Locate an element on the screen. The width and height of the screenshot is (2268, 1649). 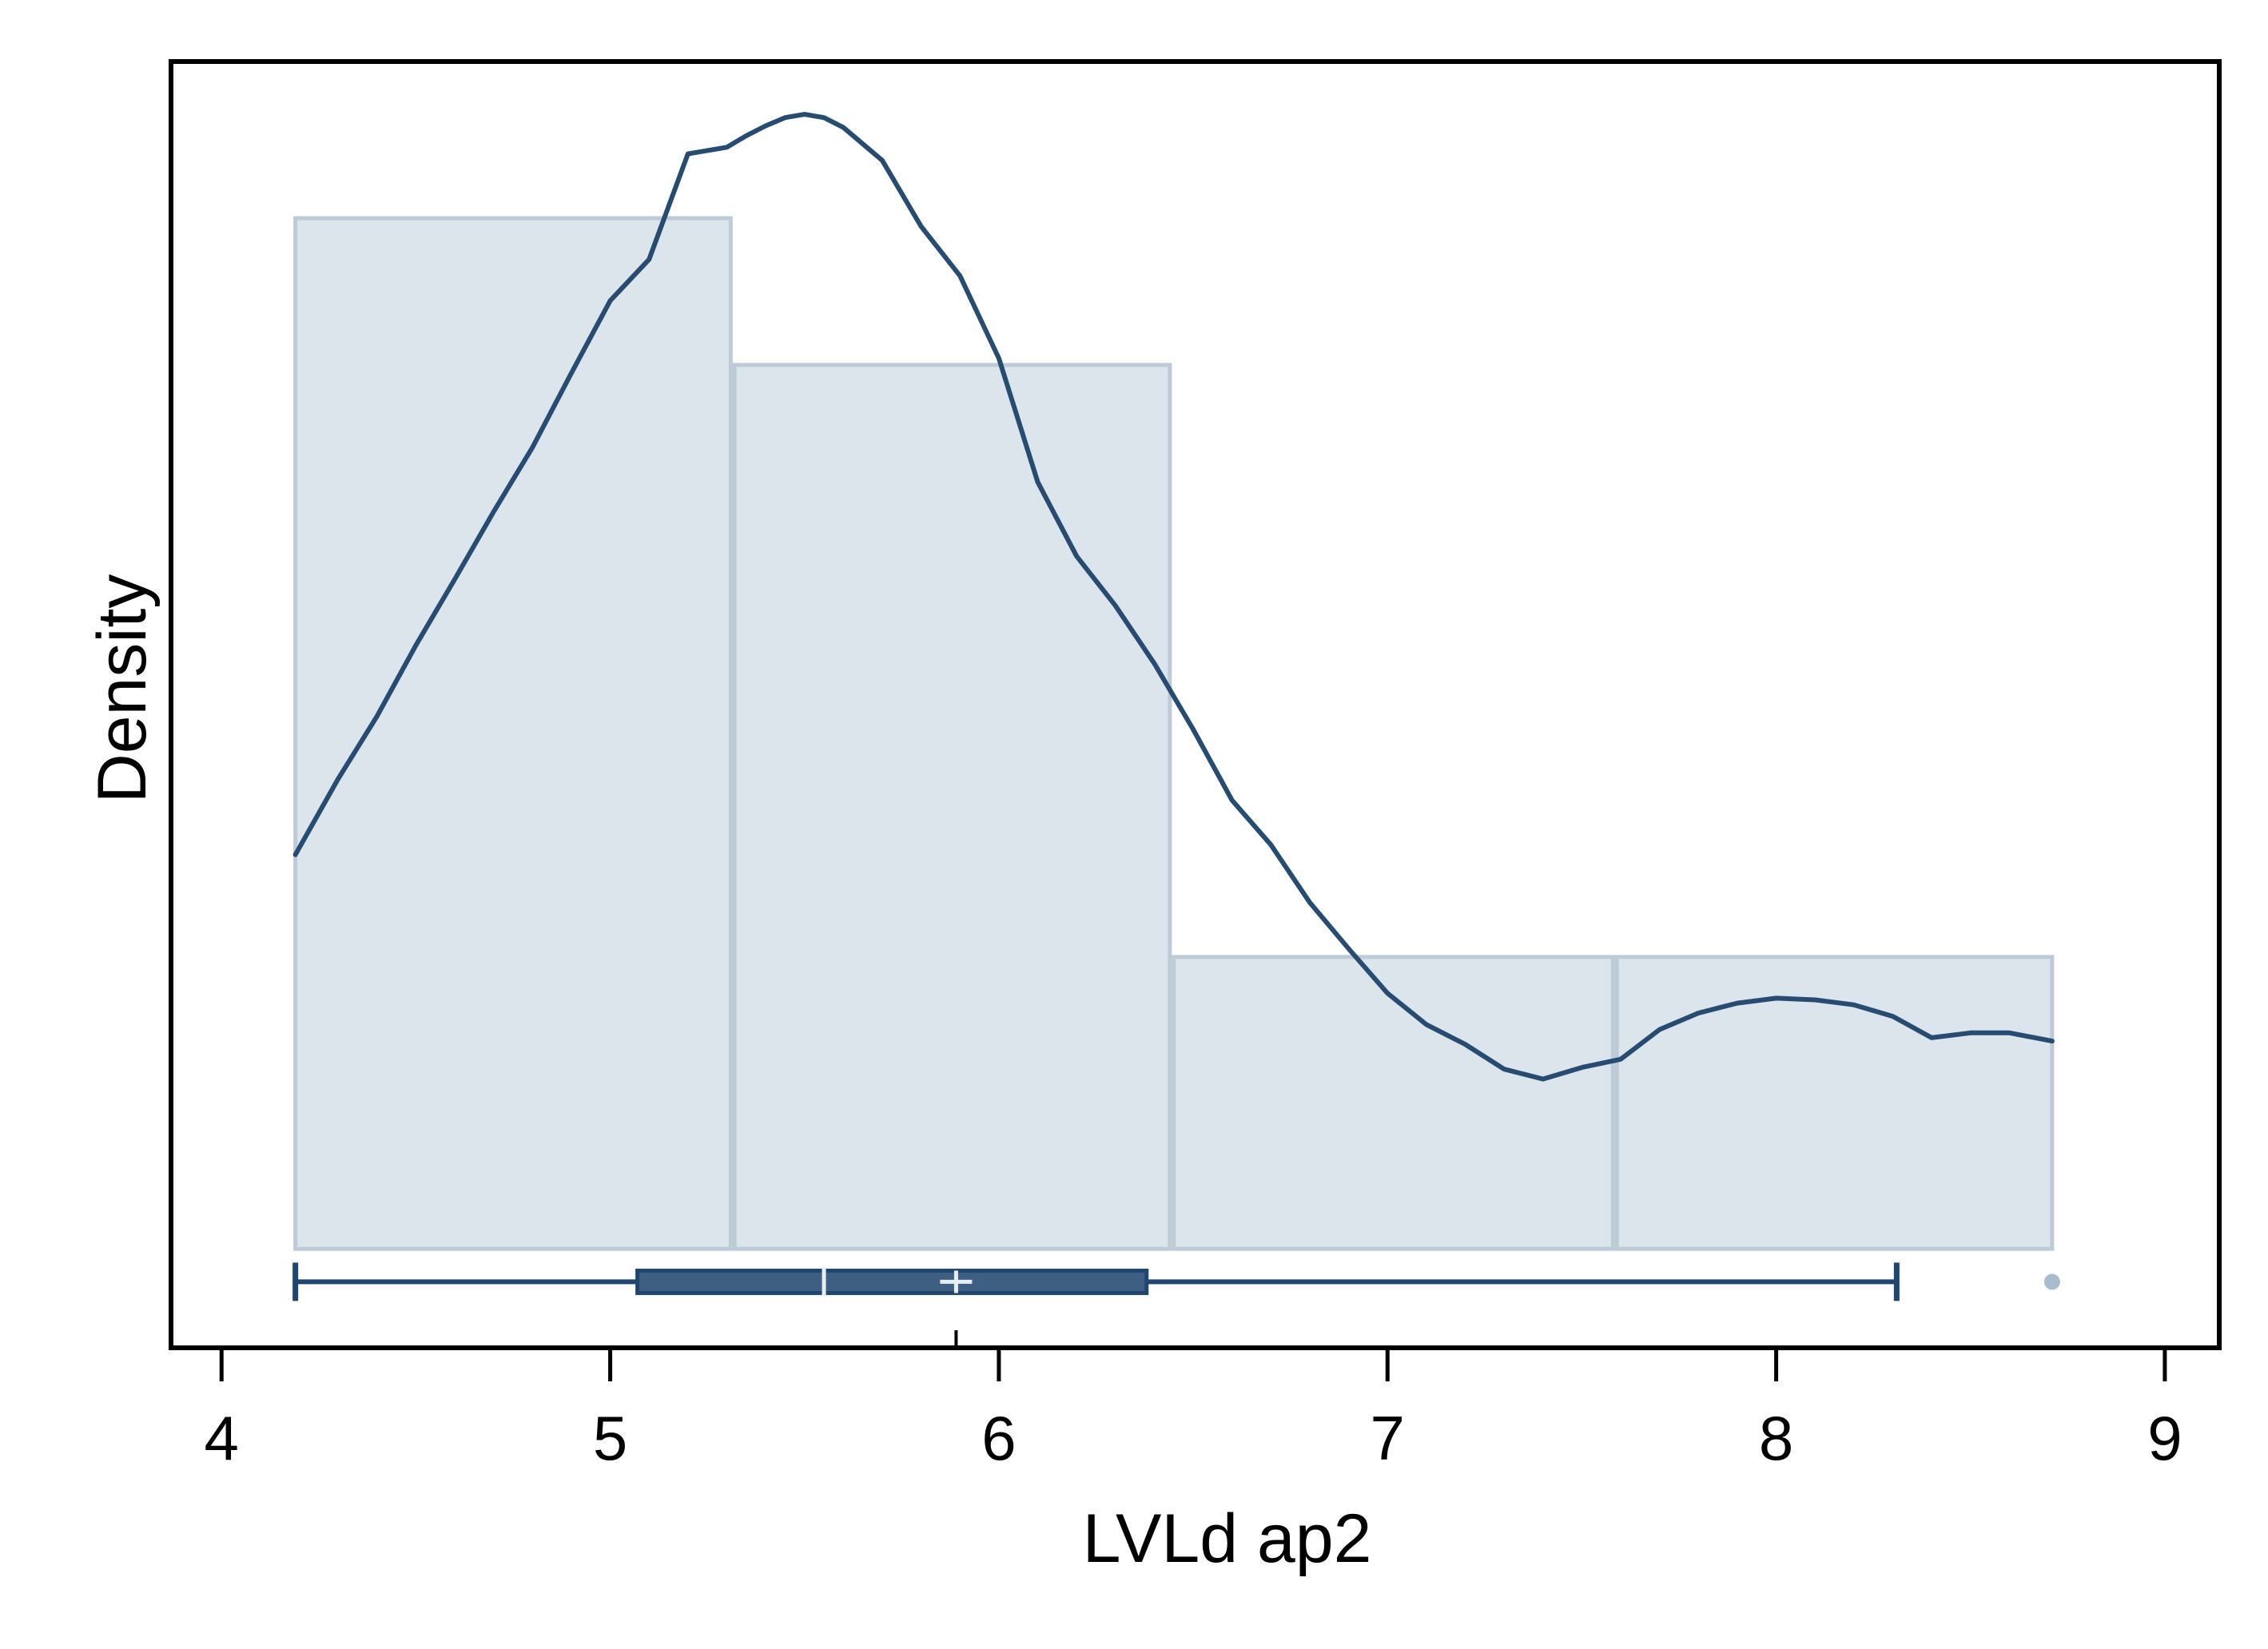
x-tick-label-7: 7 is located at coordinates (1388, 1438).